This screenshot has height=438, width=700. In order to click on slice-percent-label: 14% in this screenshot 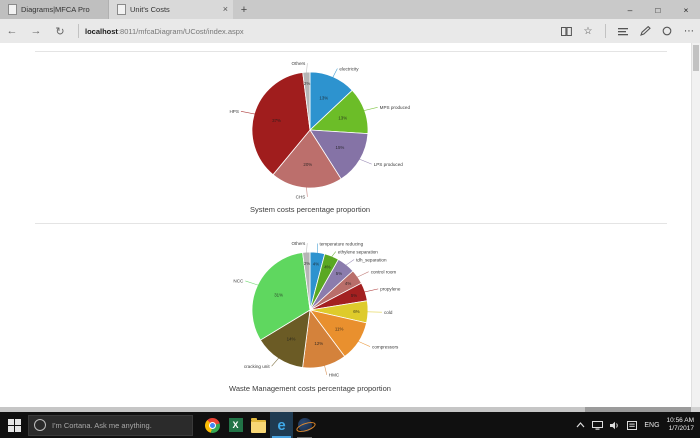, I will do `click(291, 339)`.